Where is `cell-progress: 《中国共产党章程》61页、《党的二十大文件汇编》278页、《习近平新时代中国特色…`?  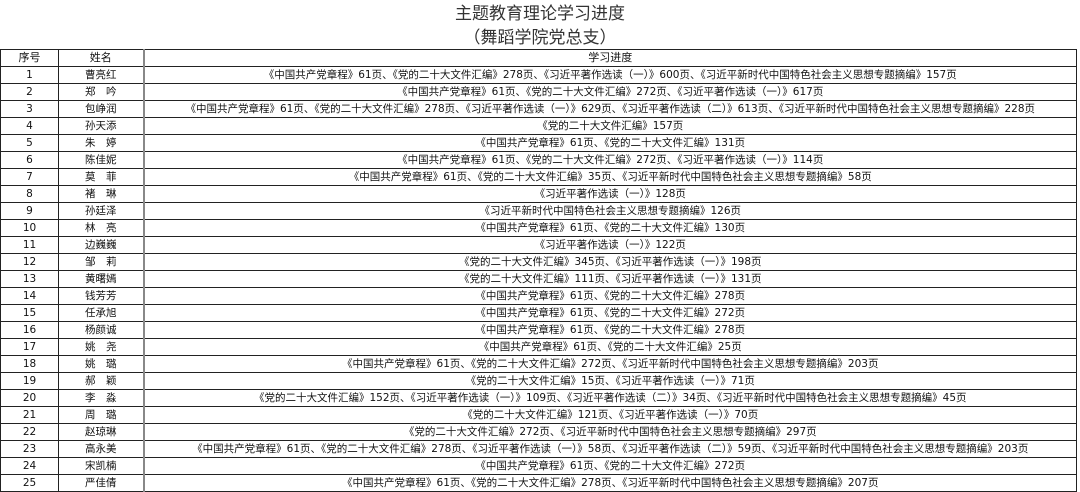 cell-progress: 《中国共产党章程》61页、《党的二十大文件汇编》278页、《习近平新时代中国特色… is located at coordinates (609, 483).